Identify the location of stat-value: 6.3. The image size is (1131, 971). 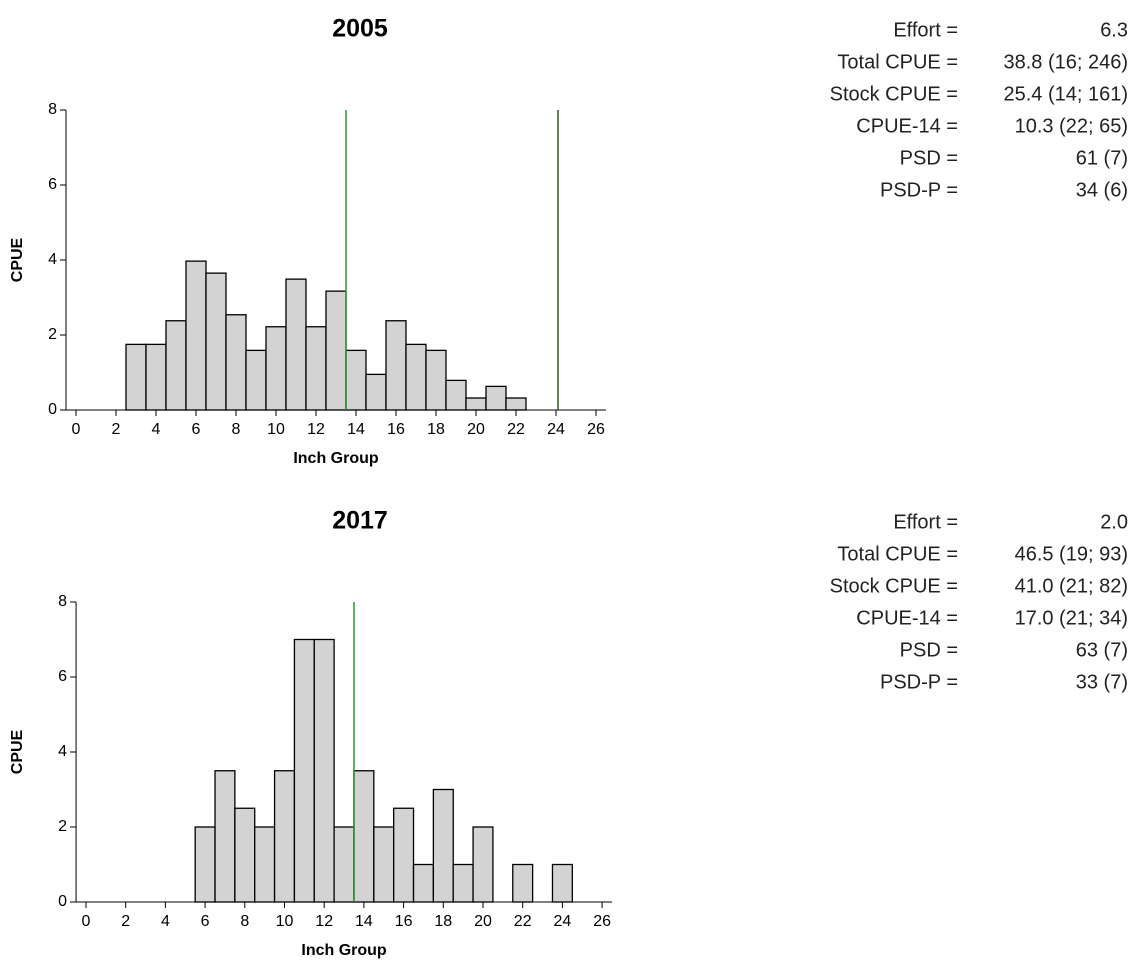
(1114, 30).